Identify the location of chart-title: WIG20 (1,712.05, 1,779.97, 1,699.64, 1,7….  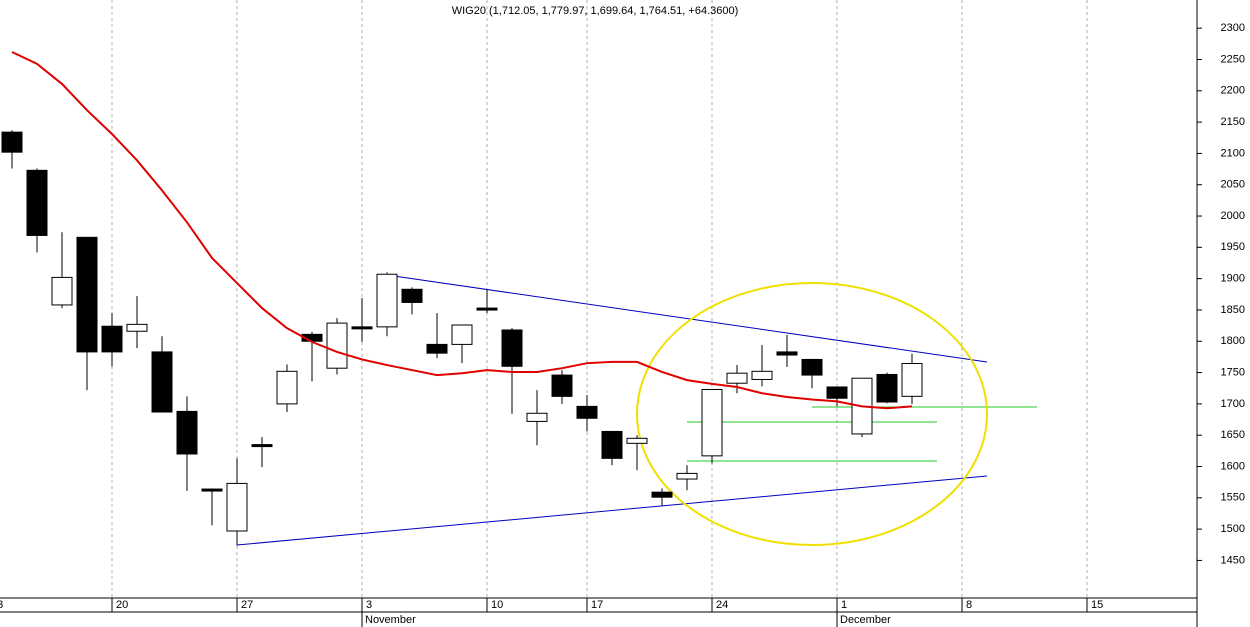
(595, 11).